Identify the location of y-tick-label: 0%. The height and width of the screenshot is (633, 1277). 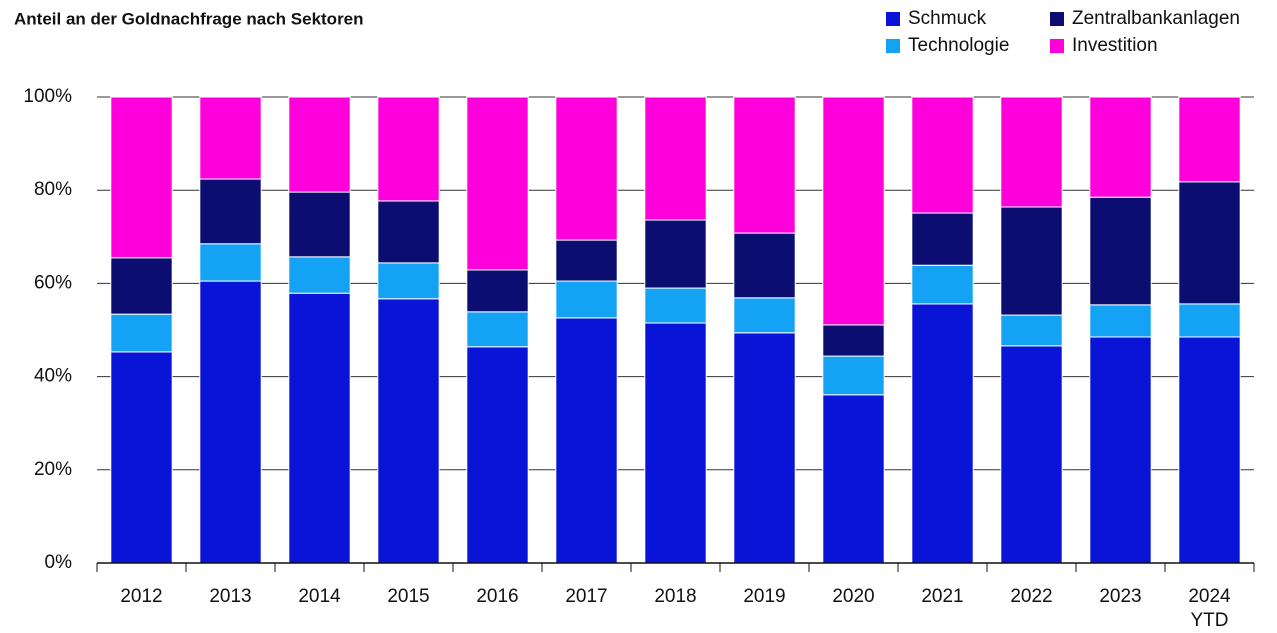
(59, 562).